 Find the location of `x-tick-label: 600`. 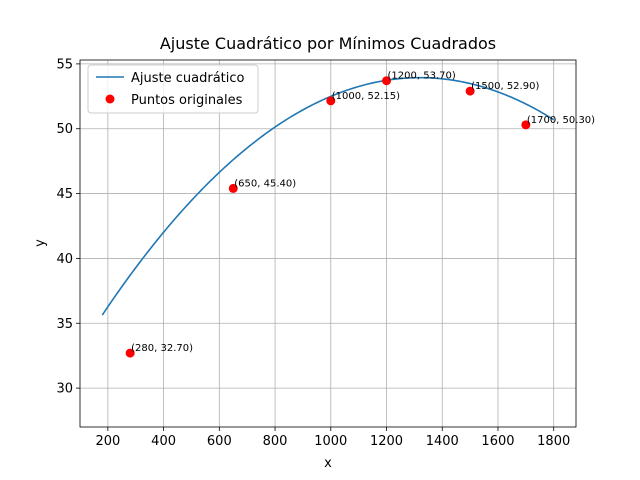

x-tick-label: 600 is located at coordinates (219, 441).